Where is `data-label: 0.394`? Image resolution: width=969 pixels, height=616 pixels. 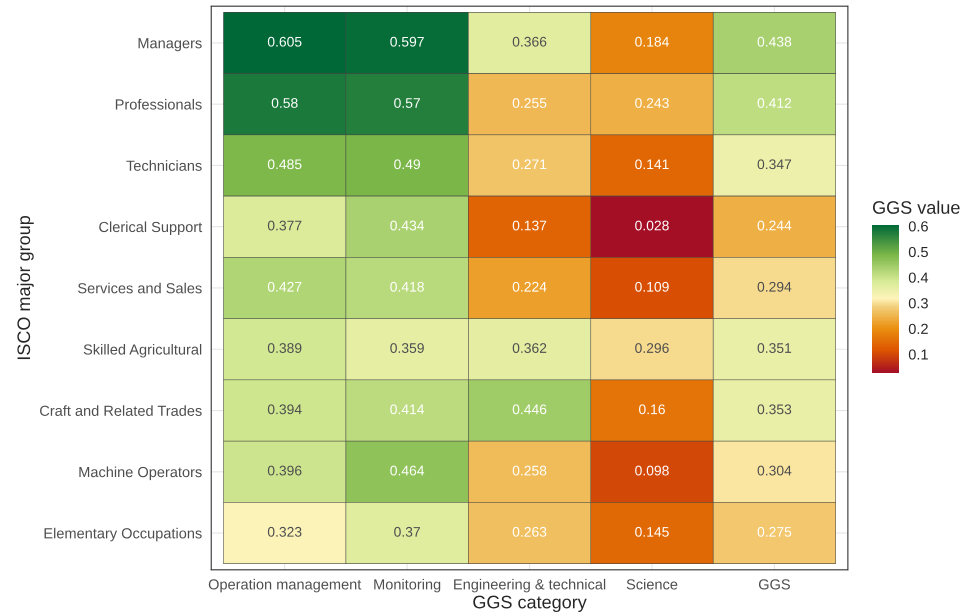 data-label: 0.394 is located at coordinates (285, 409).